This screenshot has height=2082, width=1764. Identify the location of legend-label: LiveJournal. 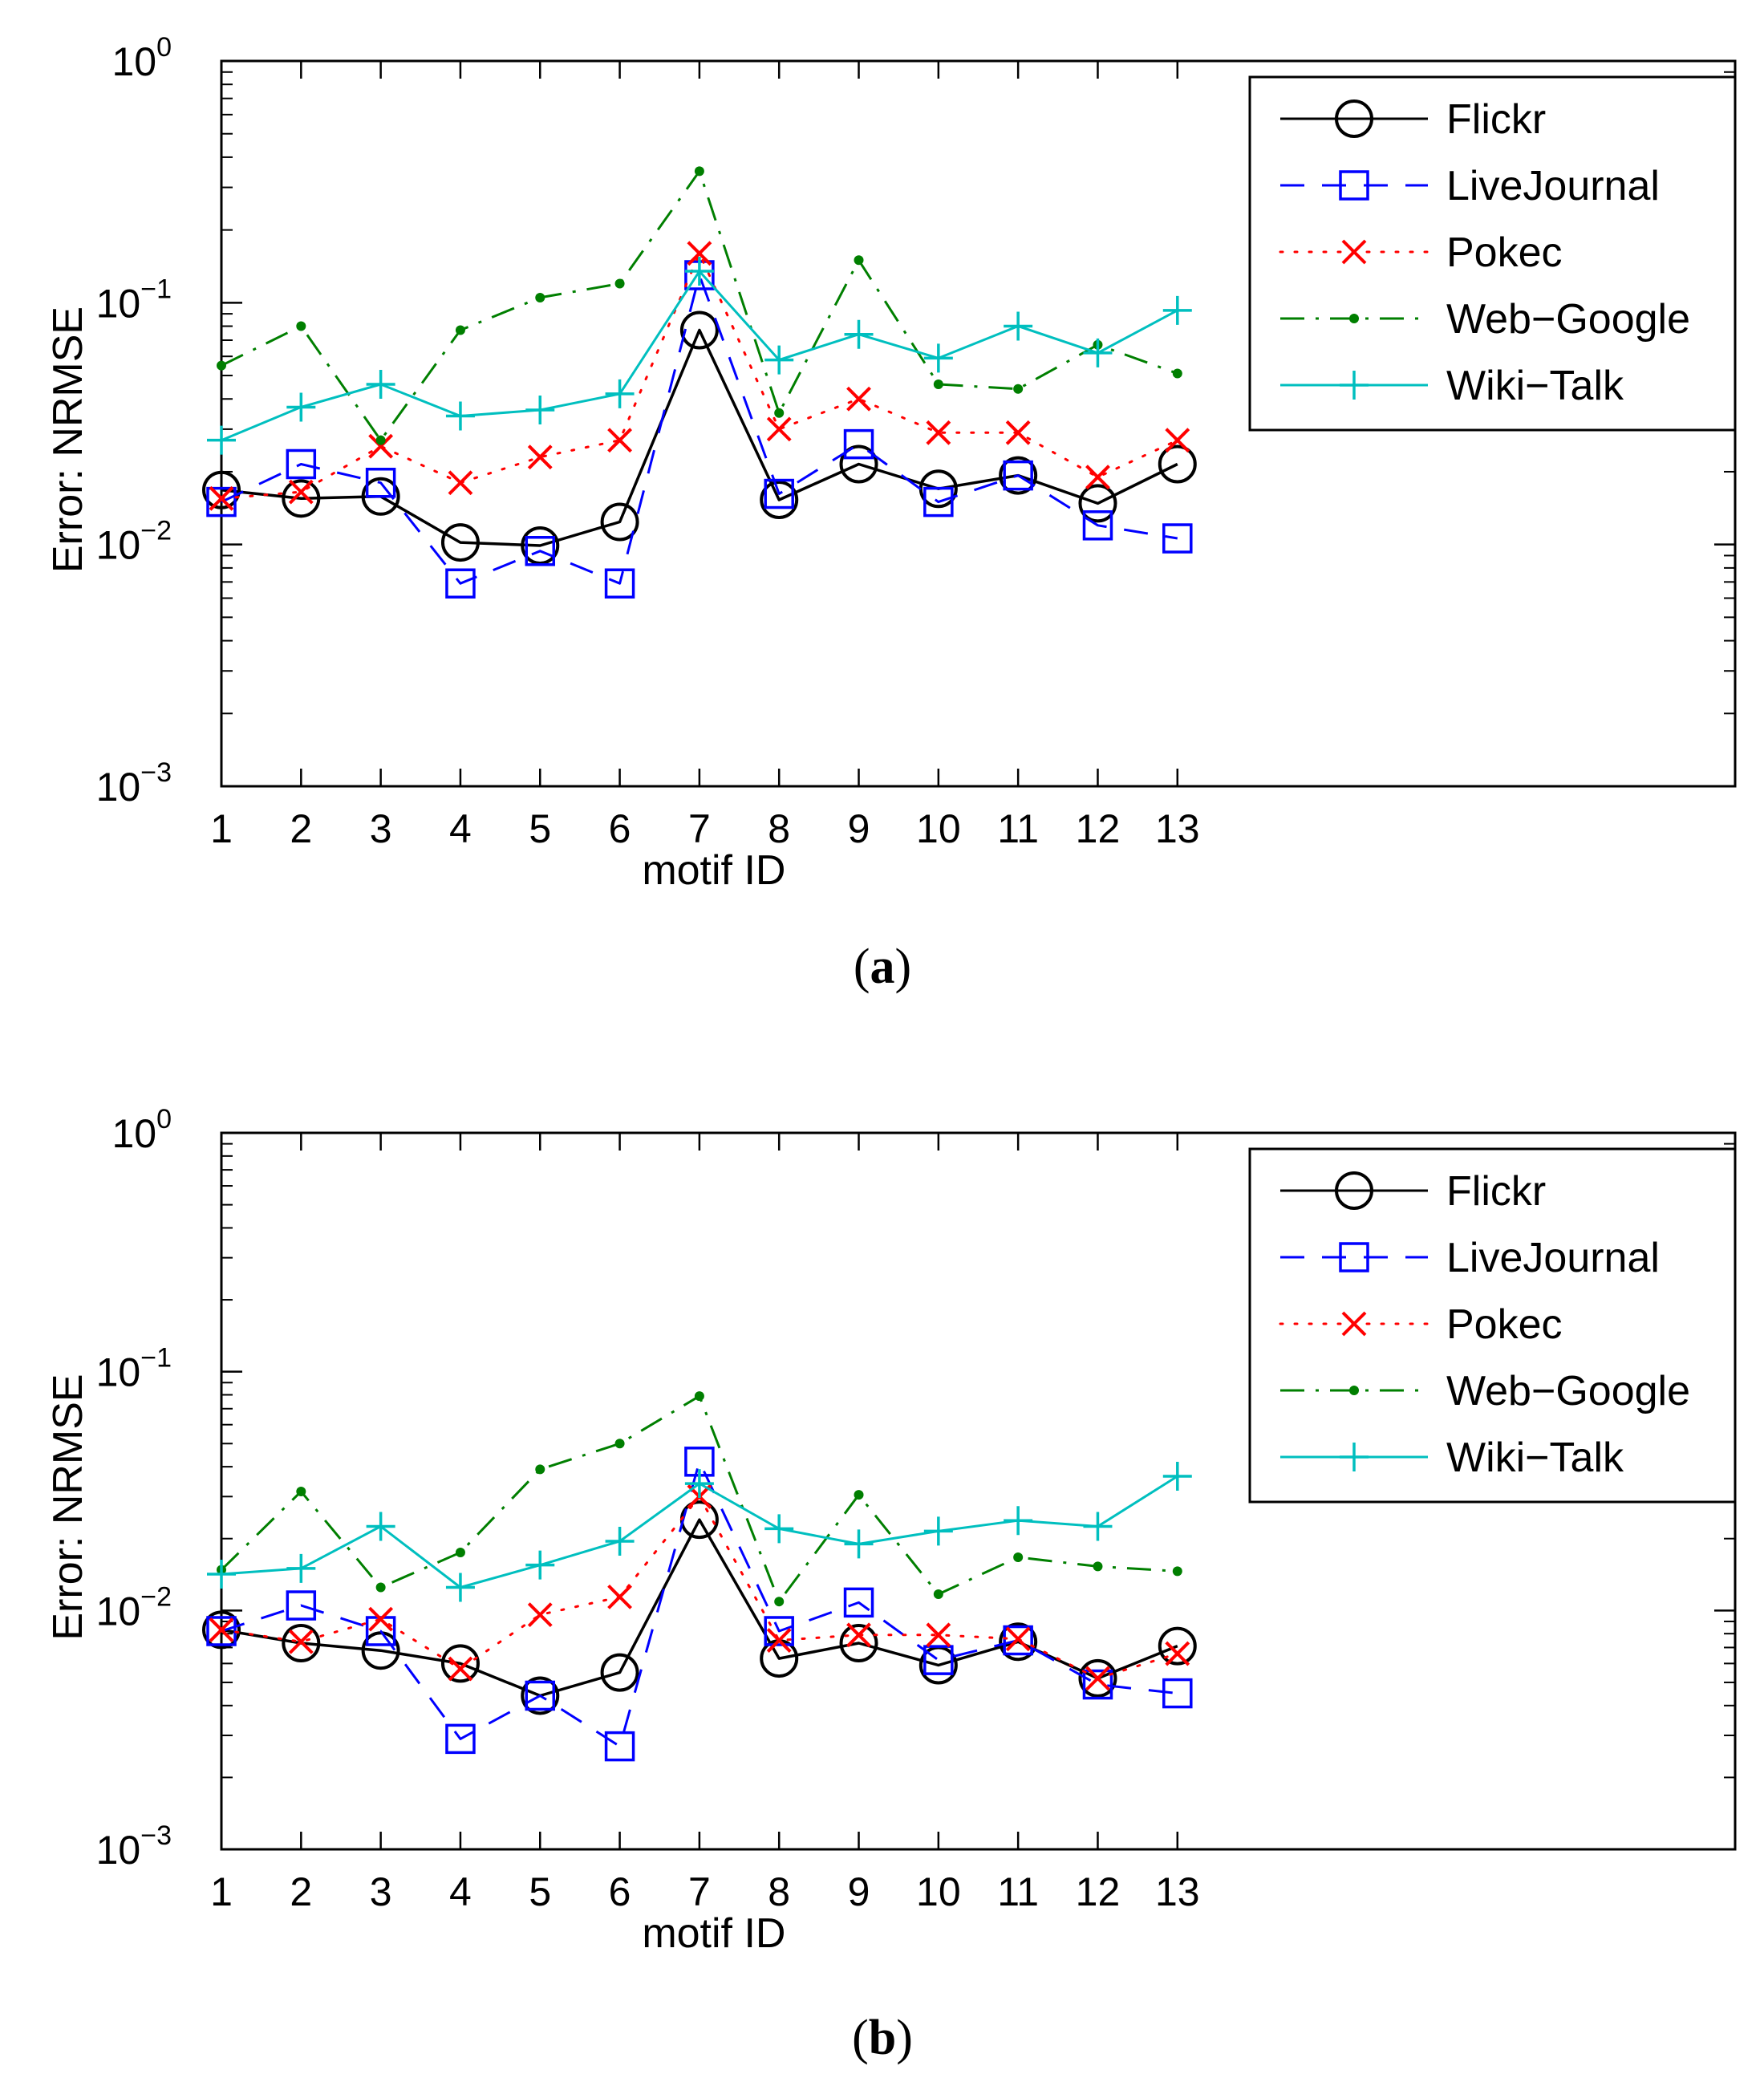
(1553, 186).